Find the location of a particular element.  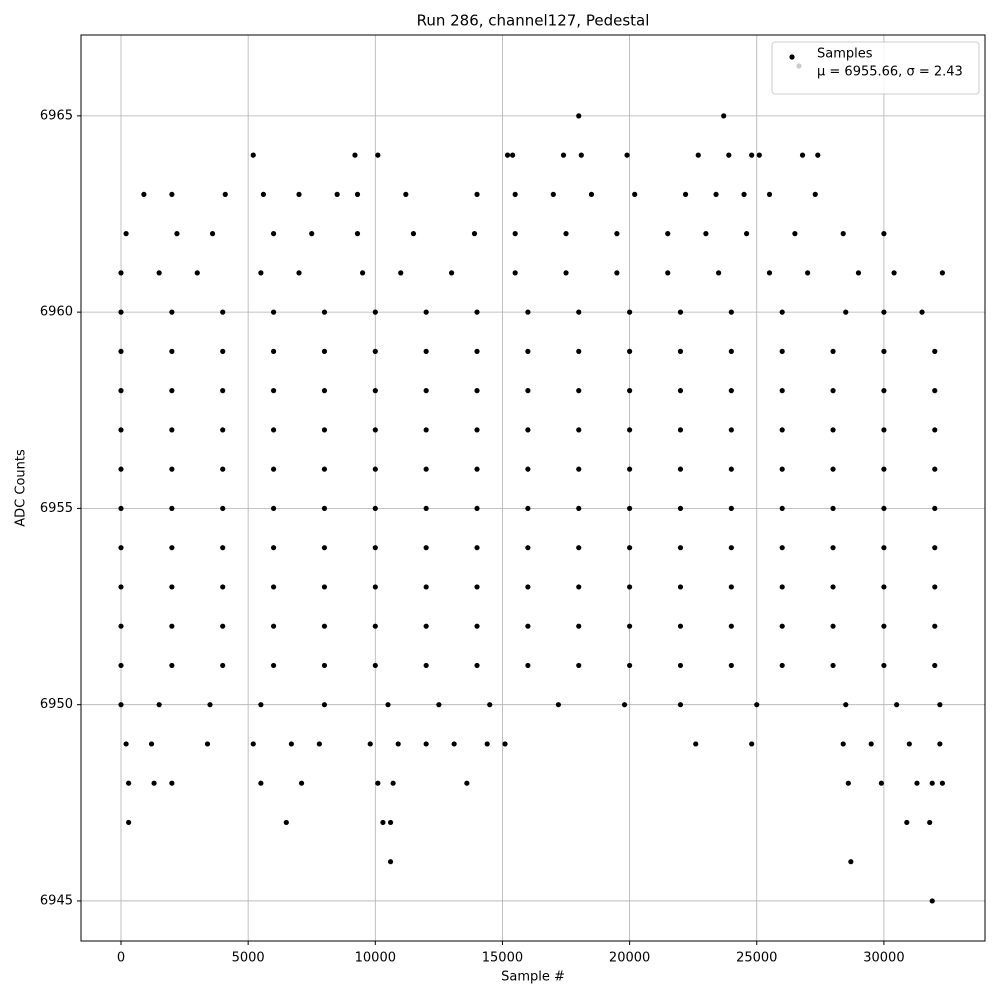

y-tick-label: 6950 is located at coordinates (56, 704).